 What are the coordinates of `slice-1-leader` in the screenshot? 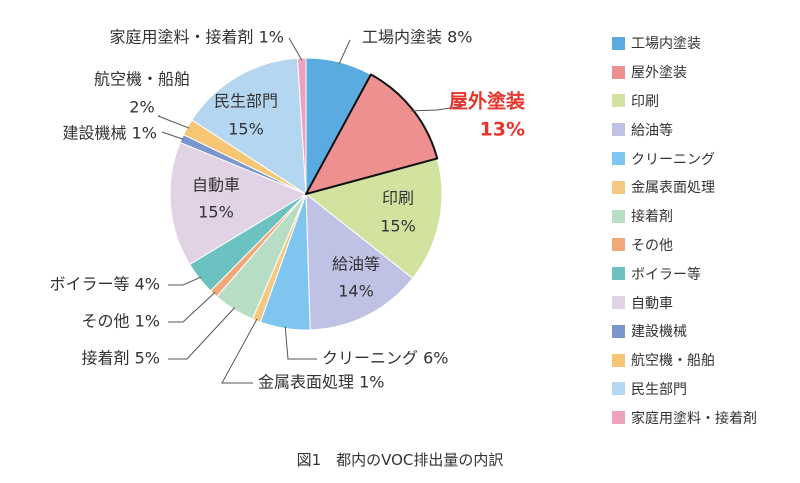 It's located at (344, 52).